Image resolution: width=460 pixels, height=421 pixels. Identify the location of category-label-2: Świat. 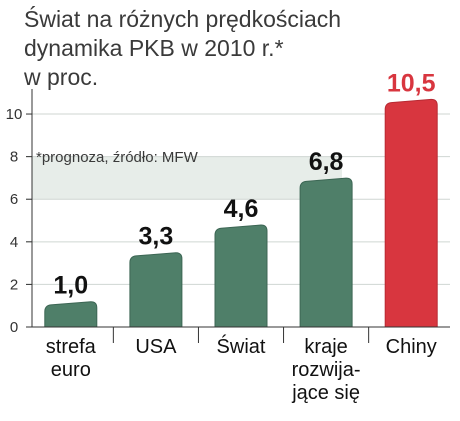
(241, 346).